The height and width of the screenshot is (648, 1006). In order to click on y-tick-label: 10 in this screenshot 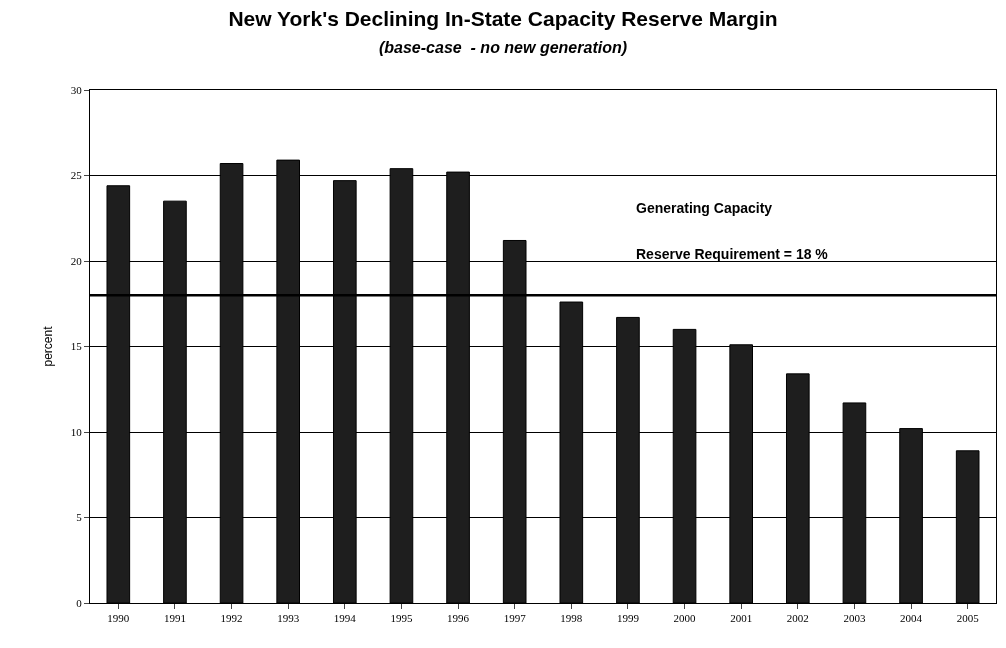, I will do `click(76, 431)`.